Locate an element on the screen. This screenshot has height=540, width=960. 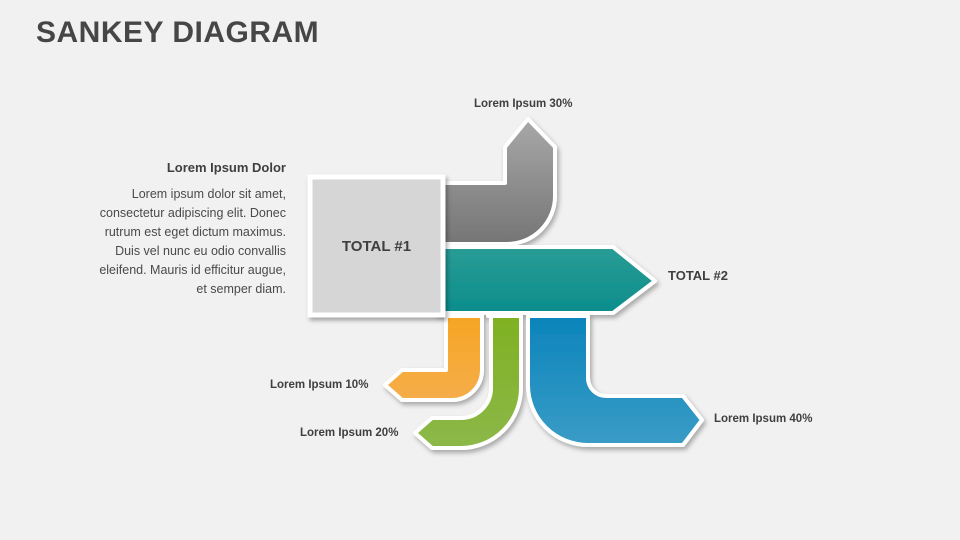
flow-top-gray is located at coordinates (496, 181).